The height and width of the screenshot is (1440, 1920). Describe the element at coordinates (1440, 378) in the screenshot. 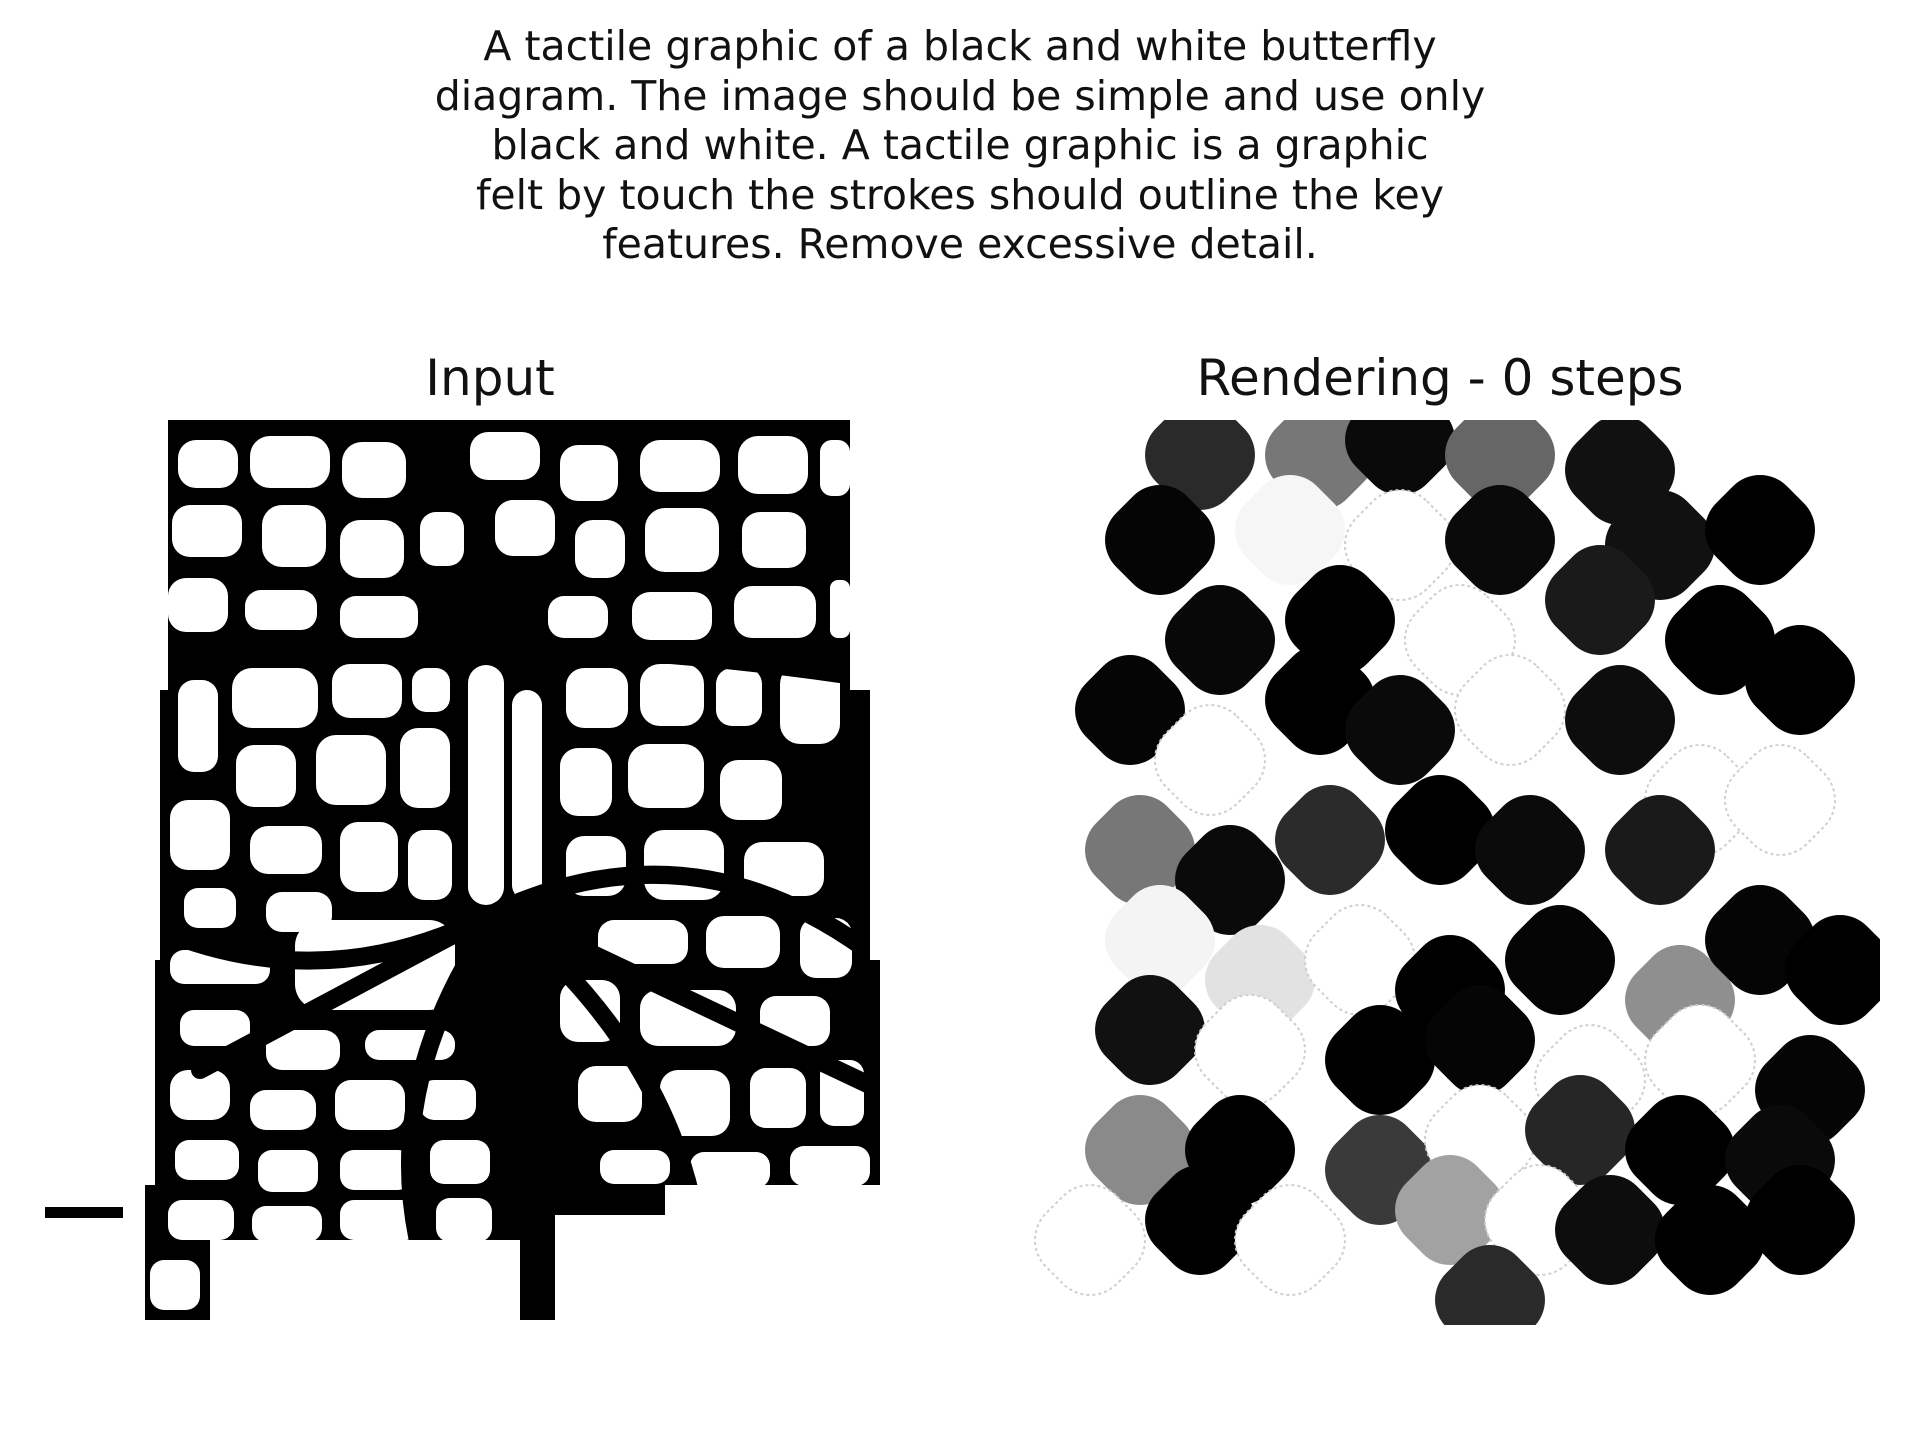

I see `rendering-panel-title: Rendering - 0 steps` at that location.